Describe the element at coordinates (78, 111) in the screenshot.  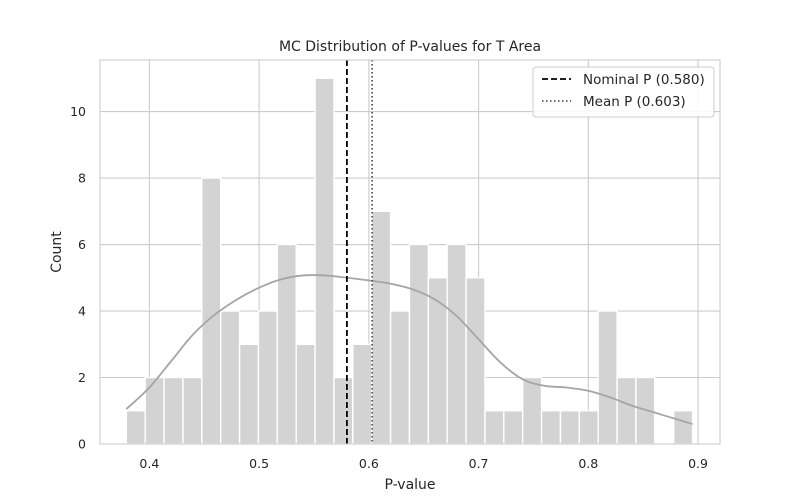
I see `y-tick-label: 10` at that location.